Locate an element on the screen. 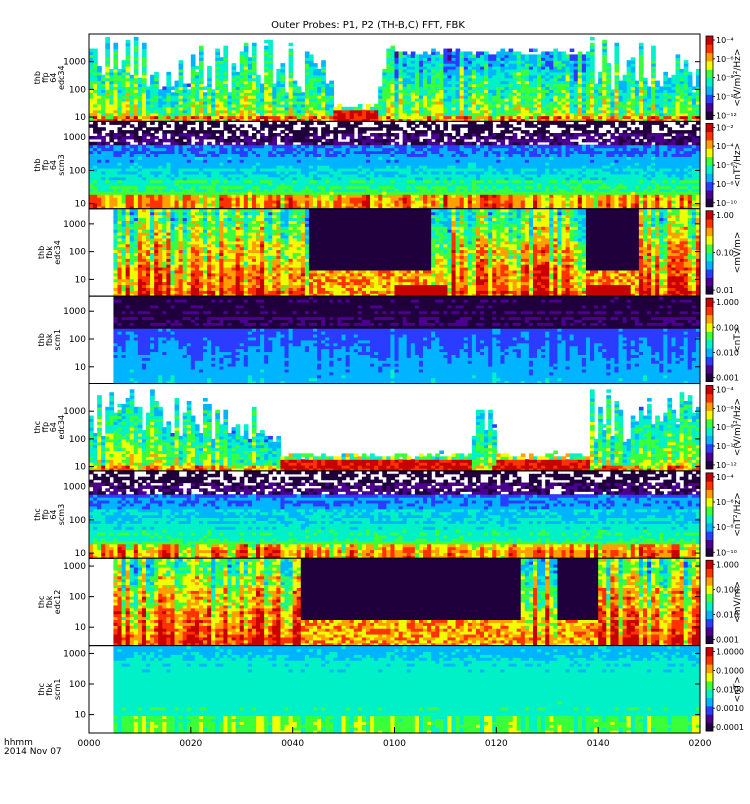  colorbar-tick-label: 10⁻¹² is located at coordinates (726, 115).